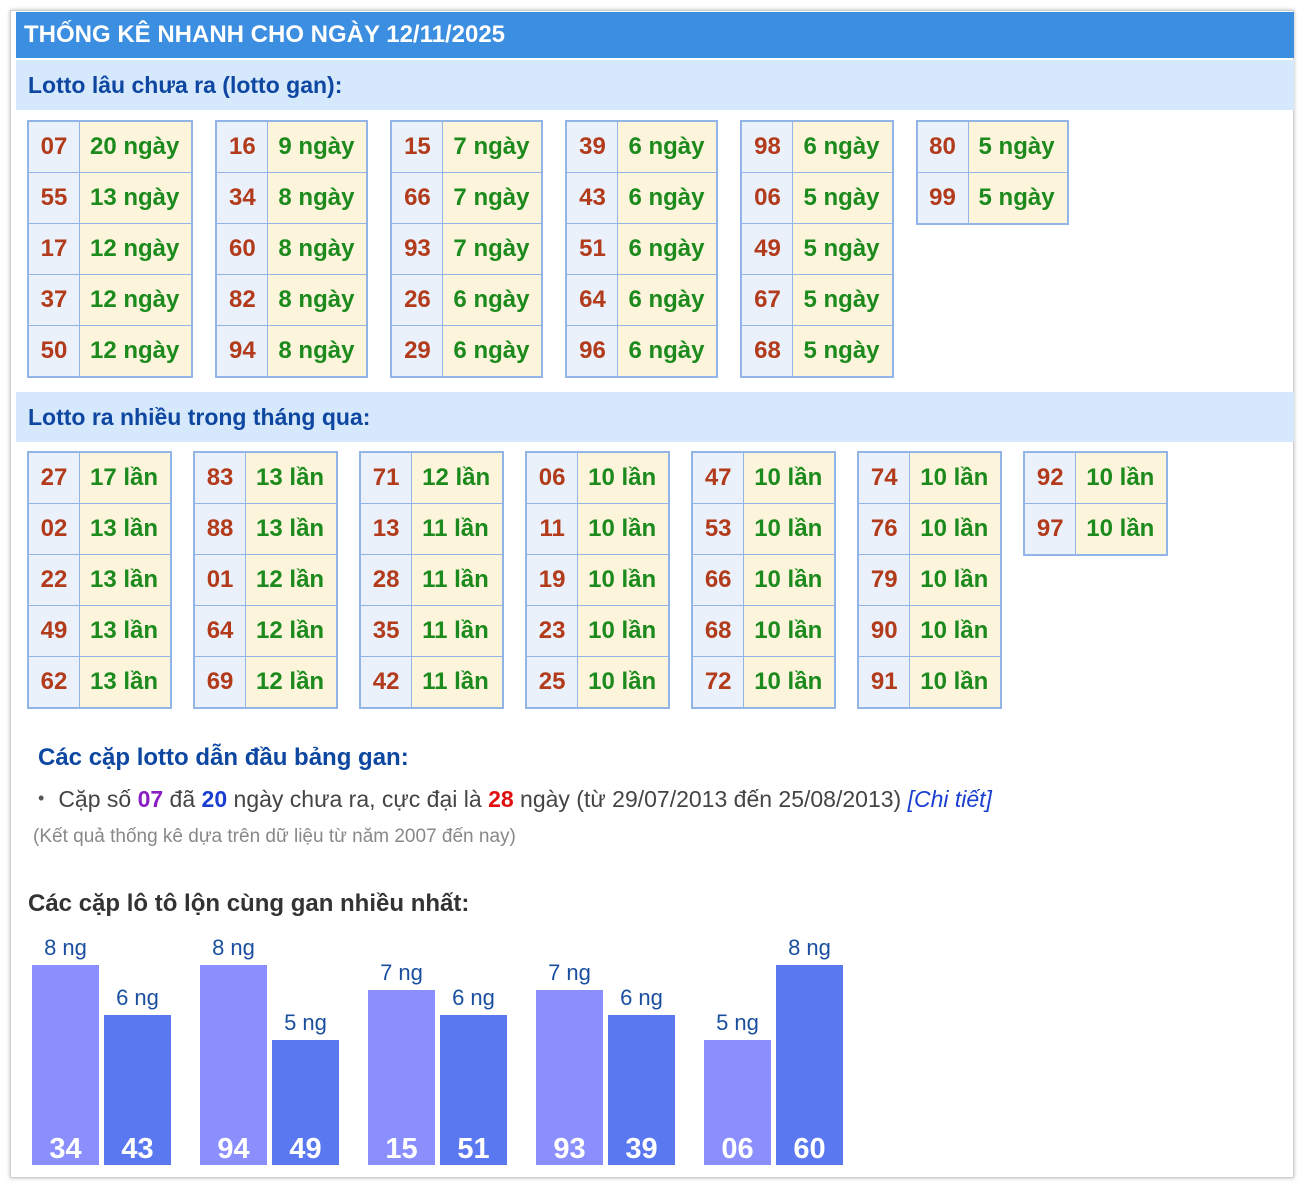 The image size is (1308, 1188). I want to click on stat-row: 01 12 lần, so click(265, 580).